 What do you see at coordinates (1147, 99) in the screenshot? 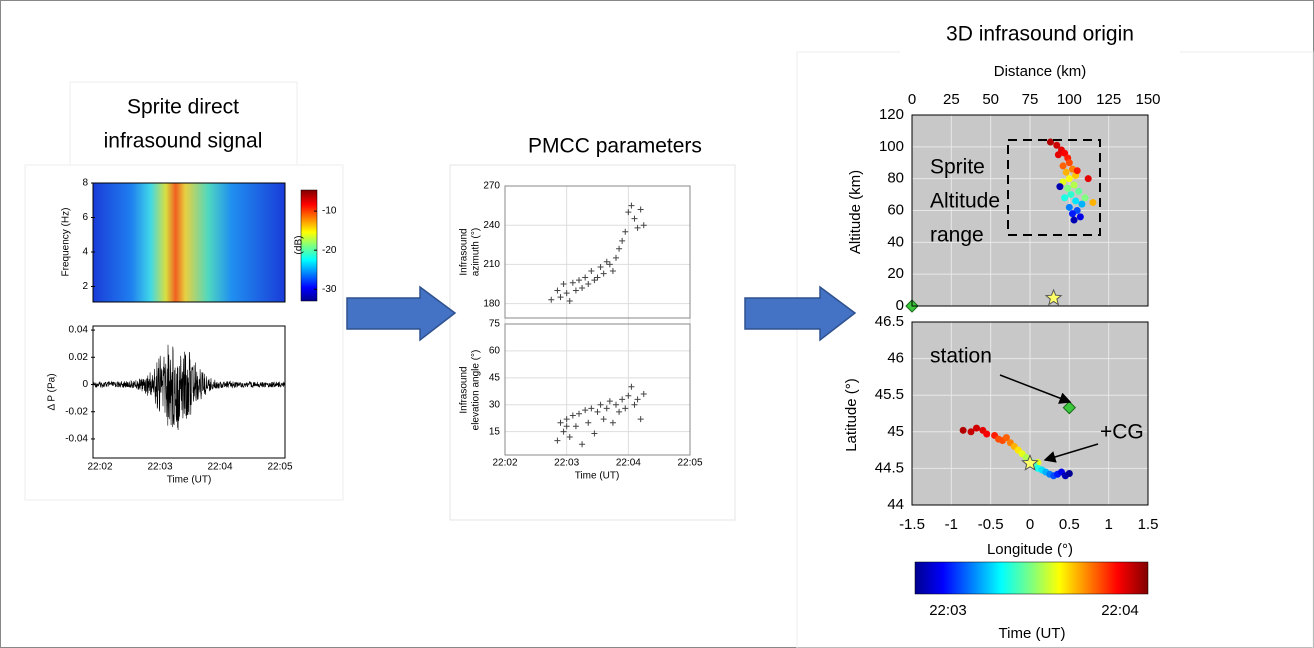
I see `x-tick-label: 150` at bounding box center [1147, 99].